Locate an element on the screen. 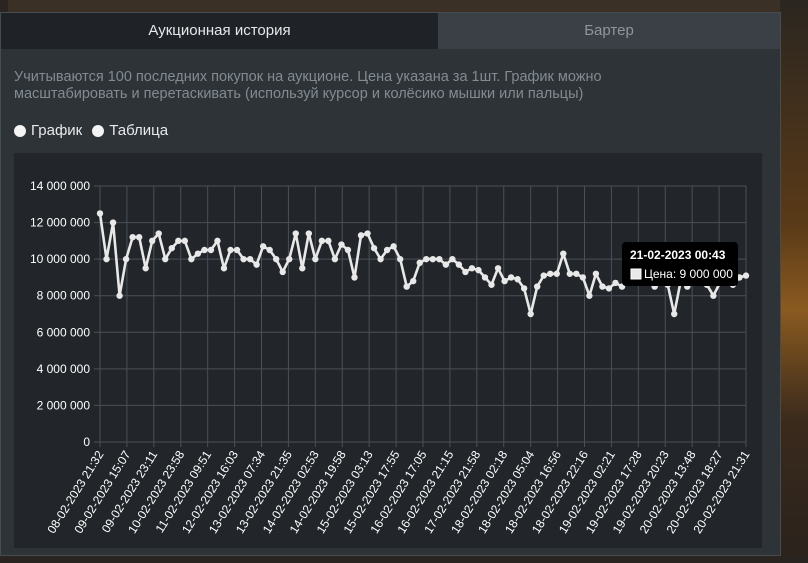  view-toggle: График Таблица is located at coordinates (91, 130).